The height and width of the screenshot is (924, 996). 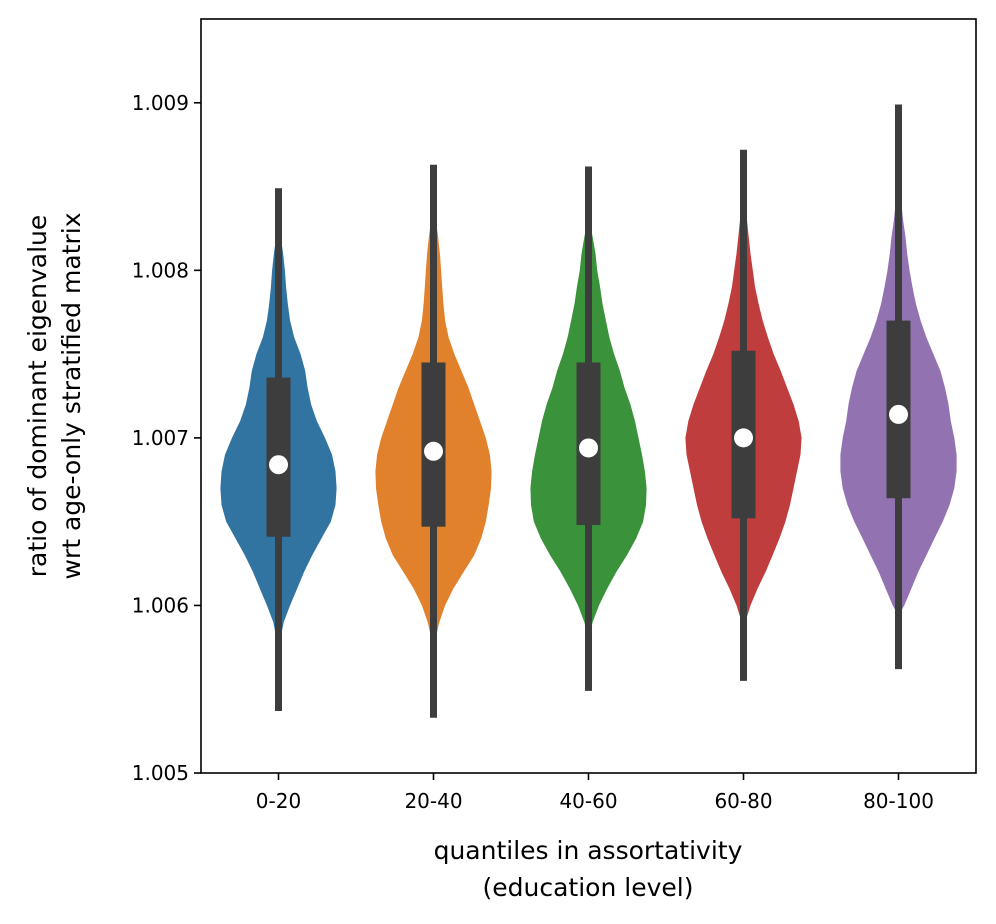 What do you see at coordinates (160, 103) in the screenshot?
I see `y-tick-label: 1.009` at bounding box center [160, 103].